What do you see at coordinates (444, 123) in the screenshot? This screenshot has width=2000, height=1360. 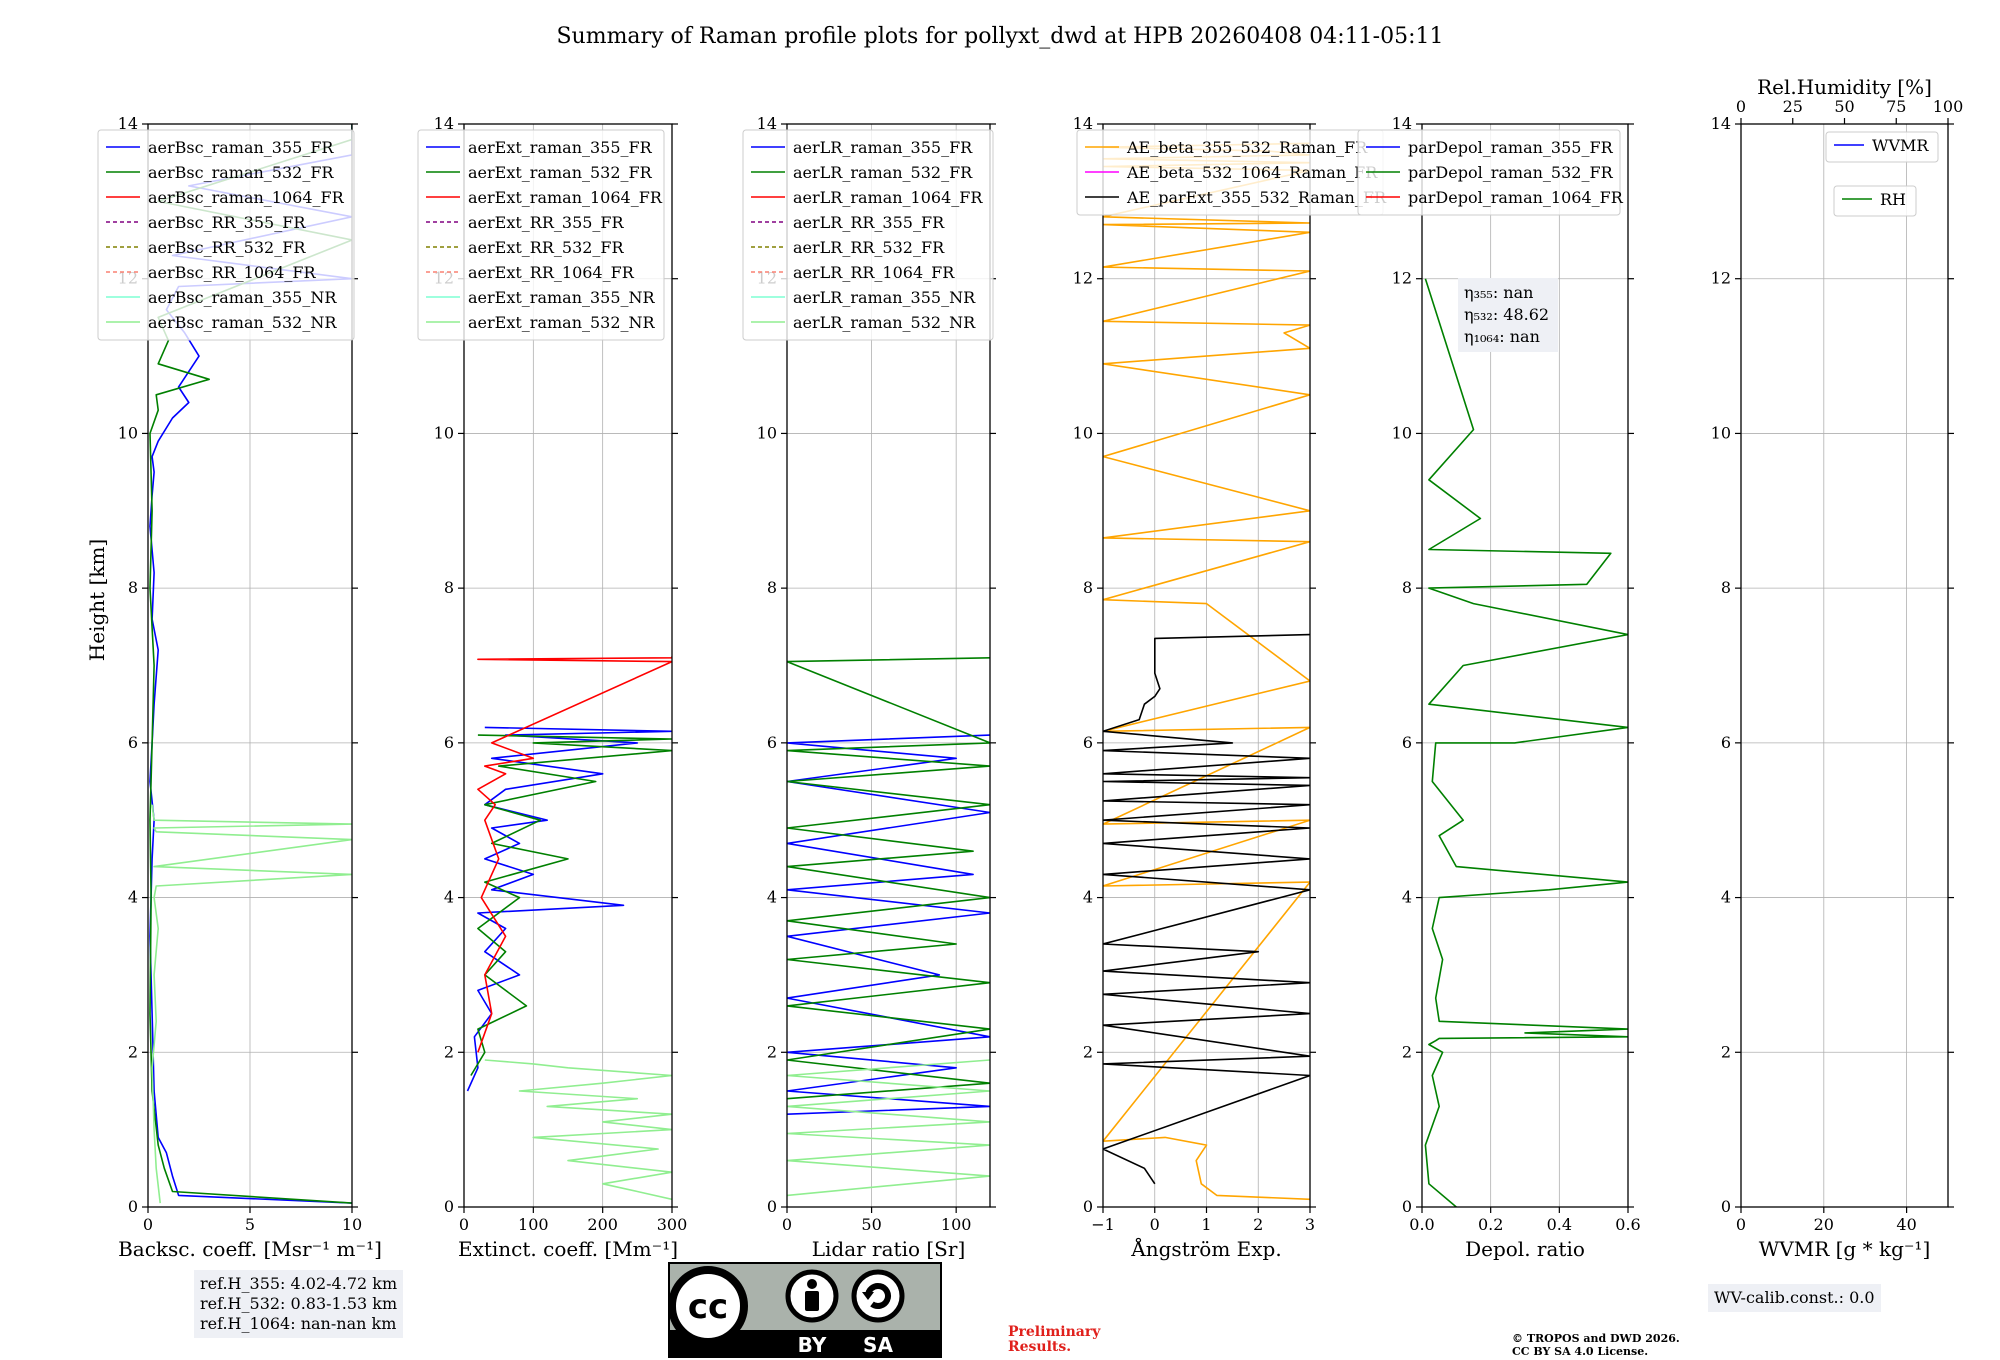 I see `ext-ytick-label-7: 14` at bounding box center [444, 123].